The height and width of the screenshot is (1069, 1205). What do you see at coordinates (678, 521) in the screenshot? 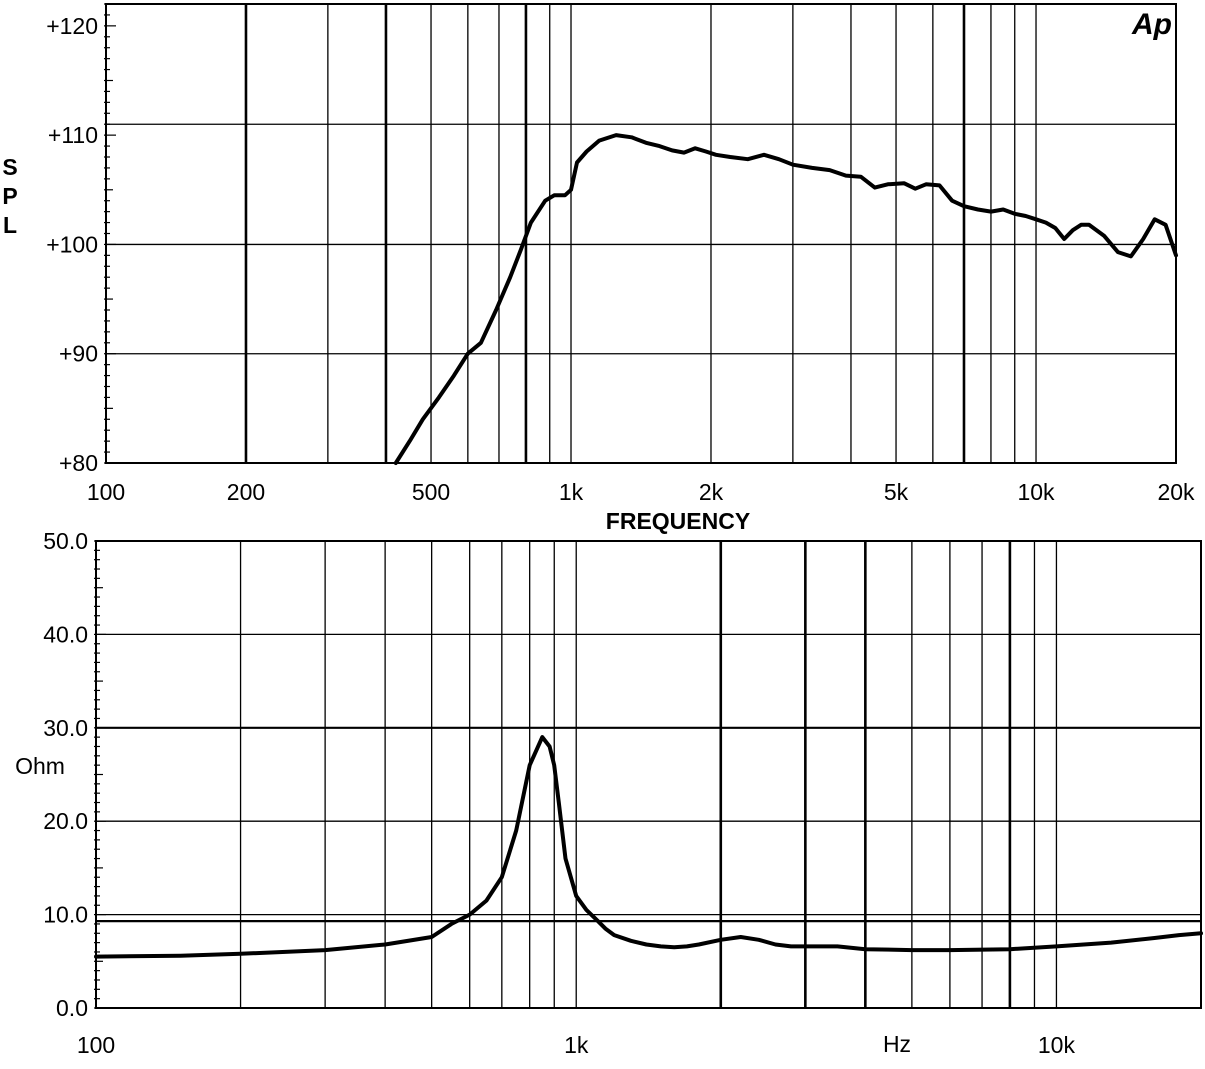
I see `frequency-axis-label: FREQUENCY` at bounding box center [678, 521].